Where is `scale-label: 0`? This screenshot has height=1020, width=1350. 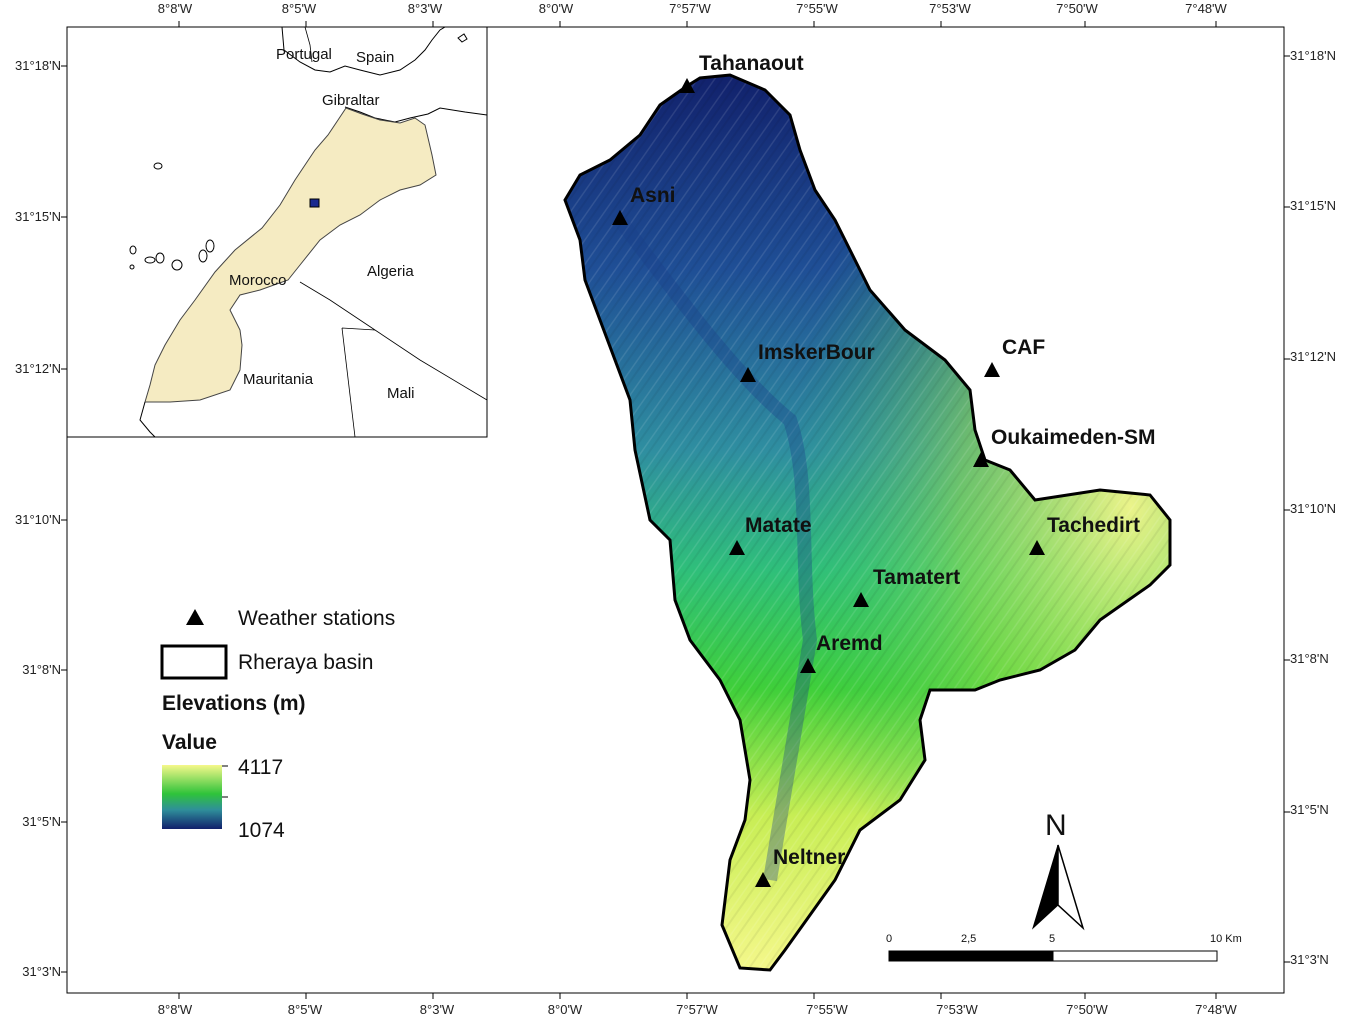 scale-label: 0 is located at coordinates (889, 939).